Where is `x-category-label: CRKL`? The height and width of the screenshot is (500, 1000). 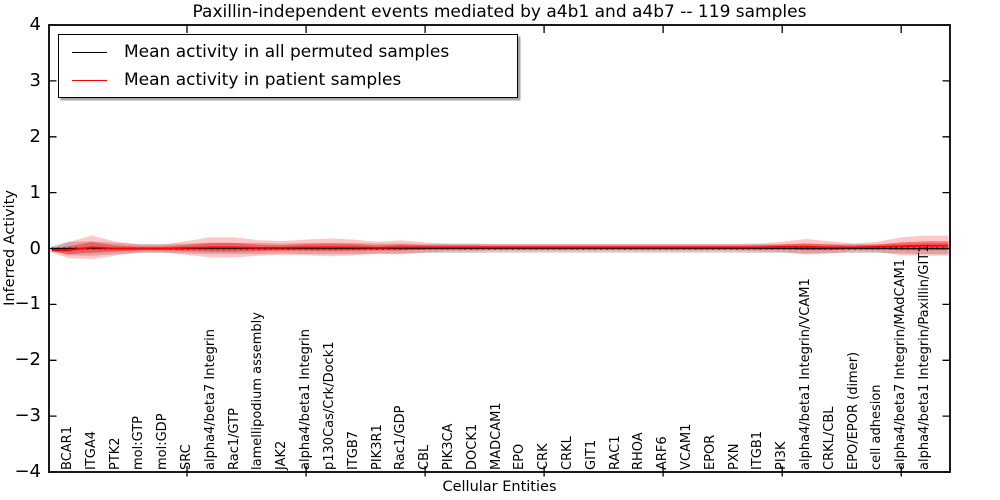
x-category-label: CRKL is located at coordinates (567, 453).